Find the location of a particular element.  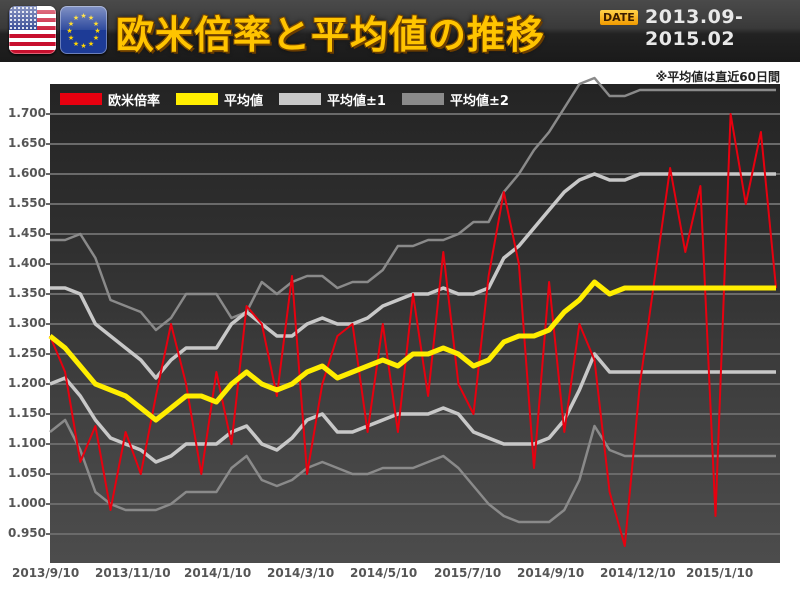

legend-label: 欧米倍率 is located at coordinates (134, 101).